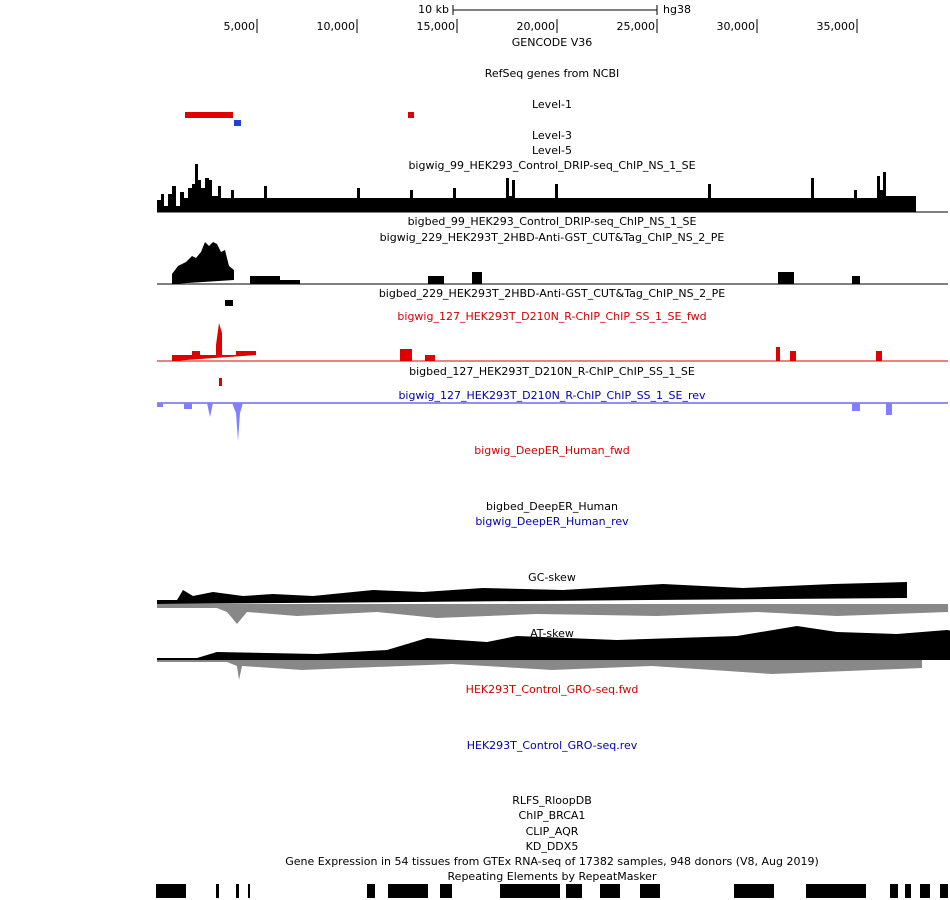  I want to click on cut-tag-signal, so click(552, 274).